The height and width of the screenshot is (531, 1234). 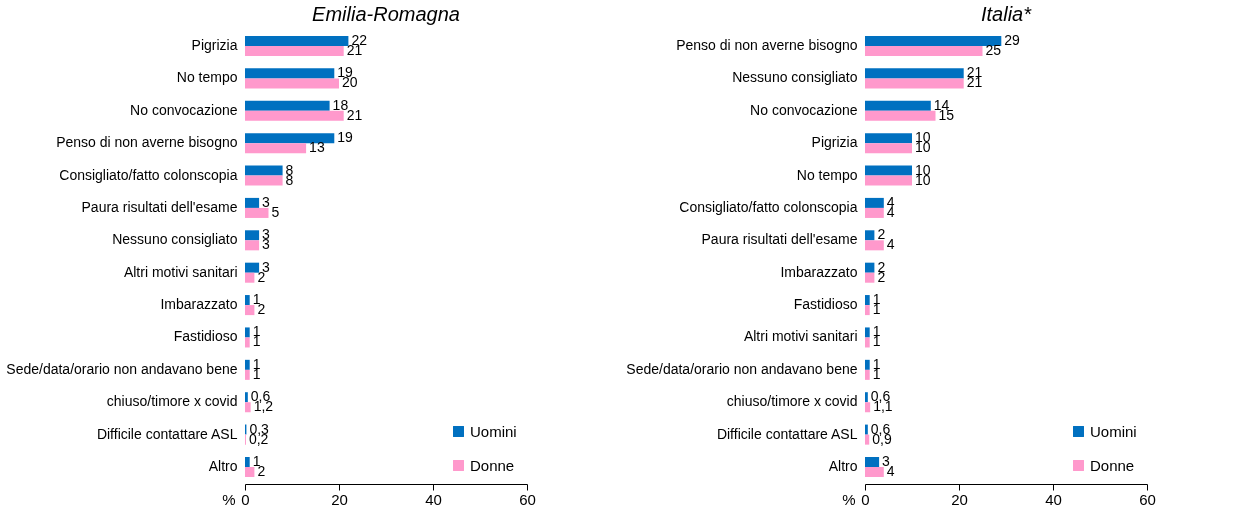 What do you see at coordinates (1006, 14) in the screenshot?
I see `chart-title: Italia*` at bounding box center [1006, 14].